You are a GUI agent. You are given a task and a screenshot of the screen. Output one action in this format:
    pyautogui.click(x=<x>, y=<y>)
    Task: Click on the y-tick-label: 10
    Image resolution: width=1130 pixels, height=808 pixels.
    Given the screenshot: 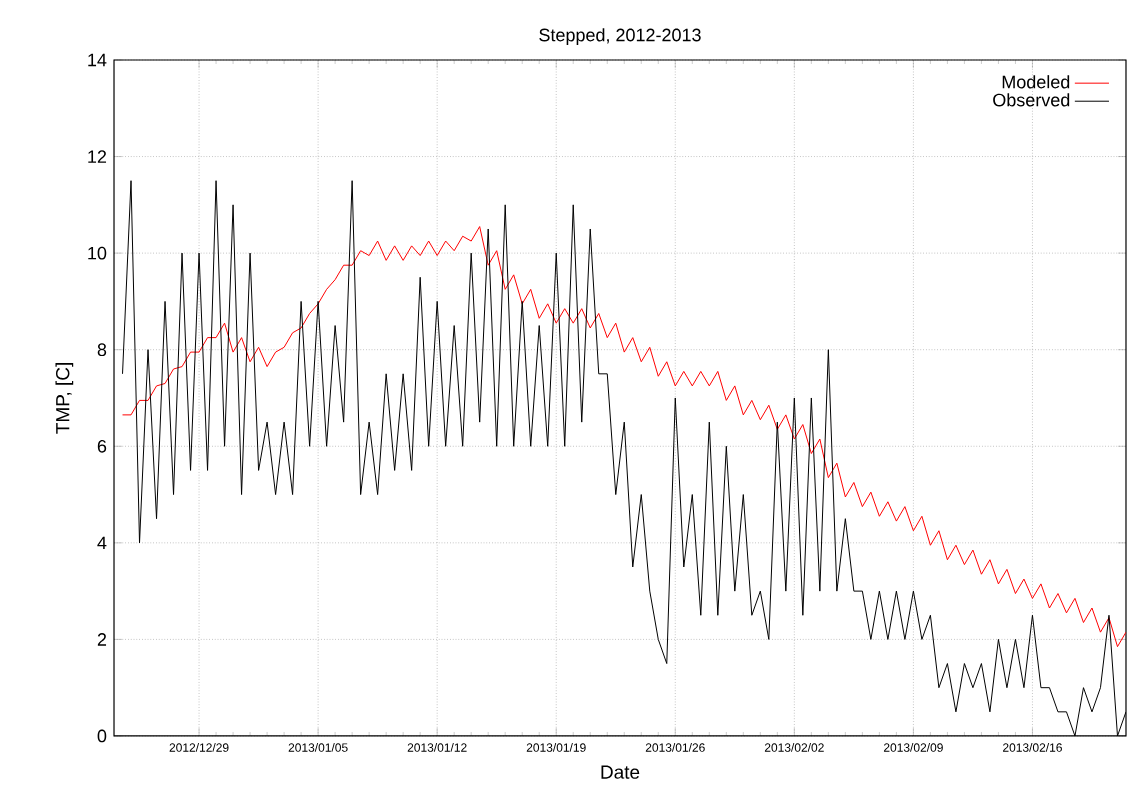 What is the action you would take?
    pyautogui.click(x=97, y=253)
    